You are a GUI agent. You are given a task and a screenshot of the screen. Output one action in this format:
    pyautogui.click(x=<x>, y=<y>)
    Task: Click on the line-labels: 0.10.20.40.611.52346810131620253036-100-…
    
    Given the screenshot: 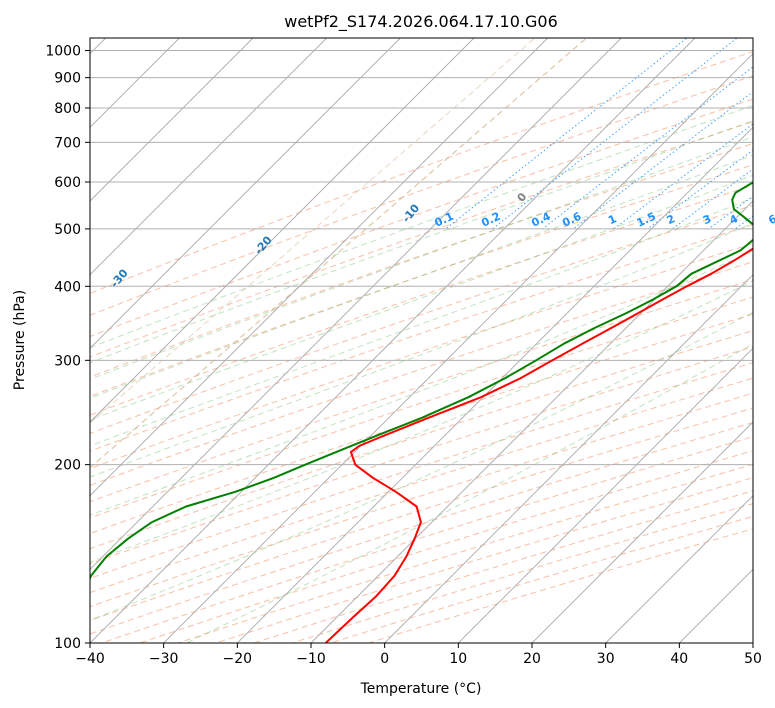 What is the action you would take?
    pyautogui.click(x=441, y=240)
    